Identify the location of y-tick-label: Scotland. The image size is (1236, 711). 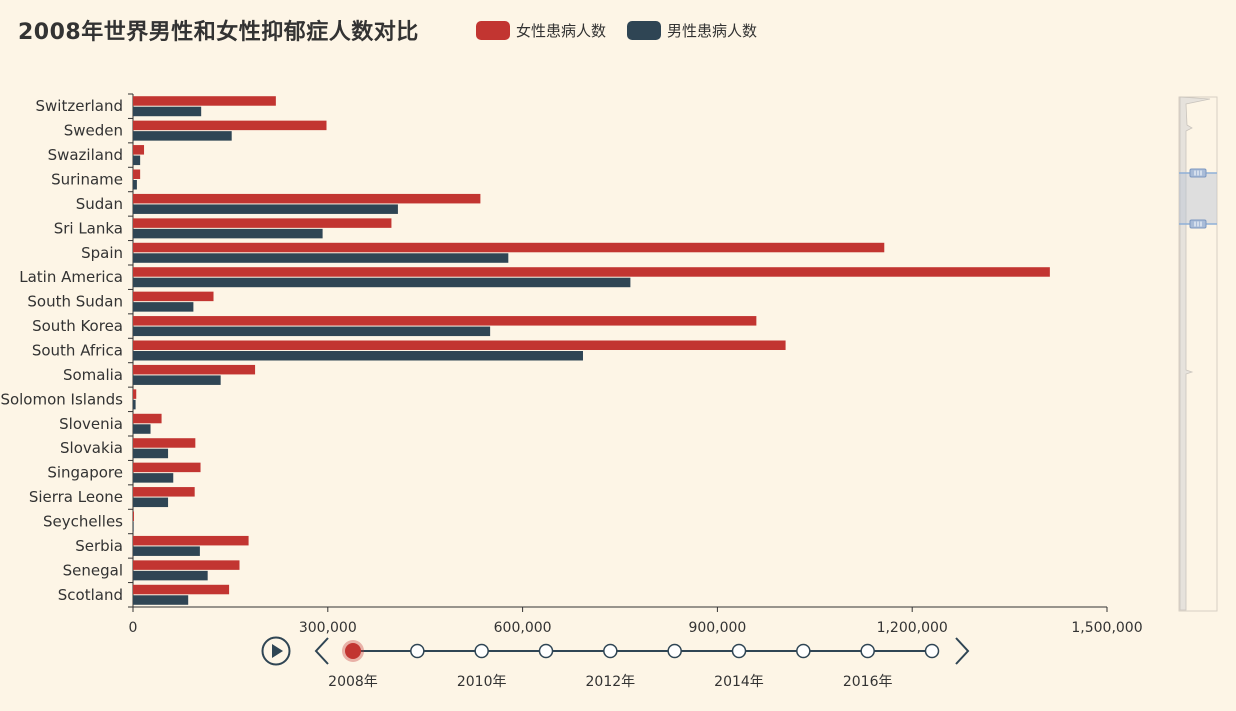
(90, 595).